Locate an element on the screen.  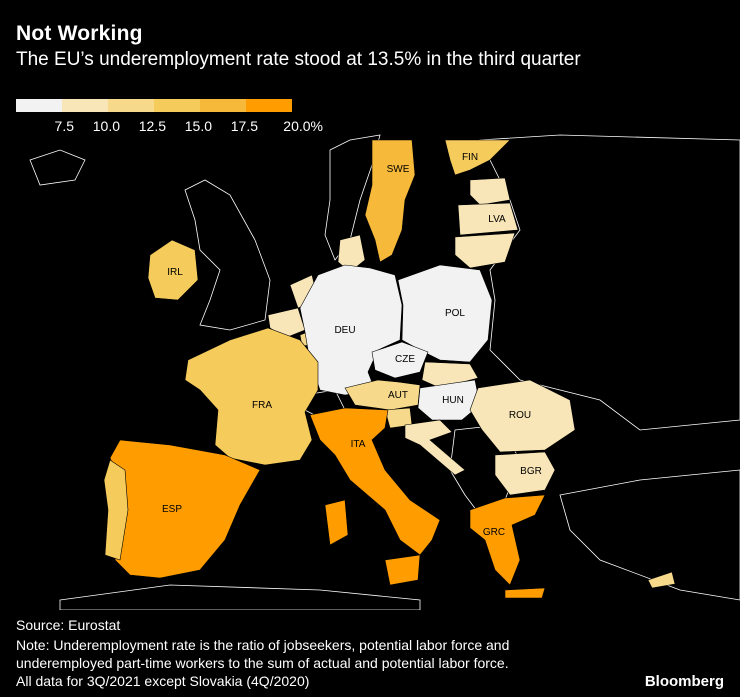
country-pol is located at coordinates (445, 313).